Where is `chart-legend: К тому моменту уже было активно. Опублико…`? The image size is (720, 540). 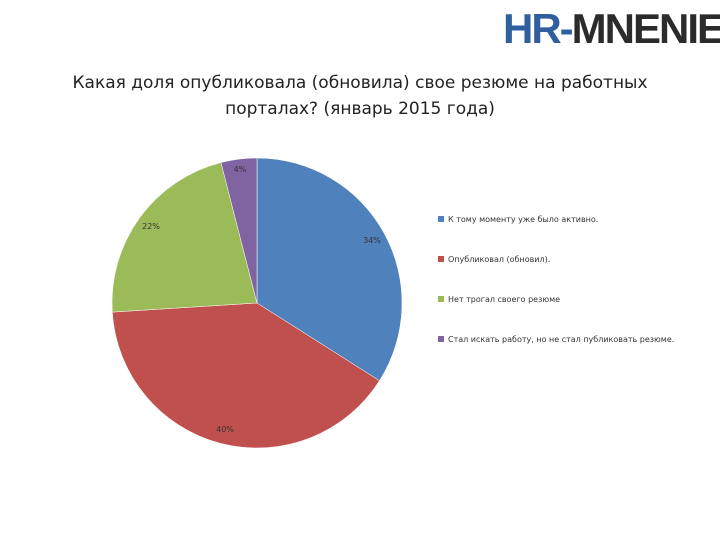 chart-legend: К тому моменту уже было активно. Опублико… is located at coordinates (573, 294).